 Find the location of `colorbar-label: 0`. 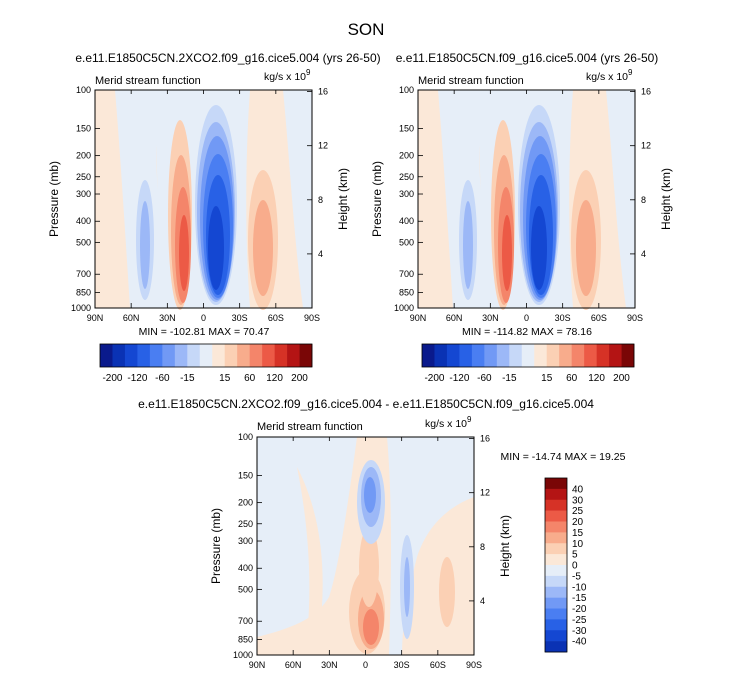

colorbar-label: 0 is located at coordinates (575, 566).